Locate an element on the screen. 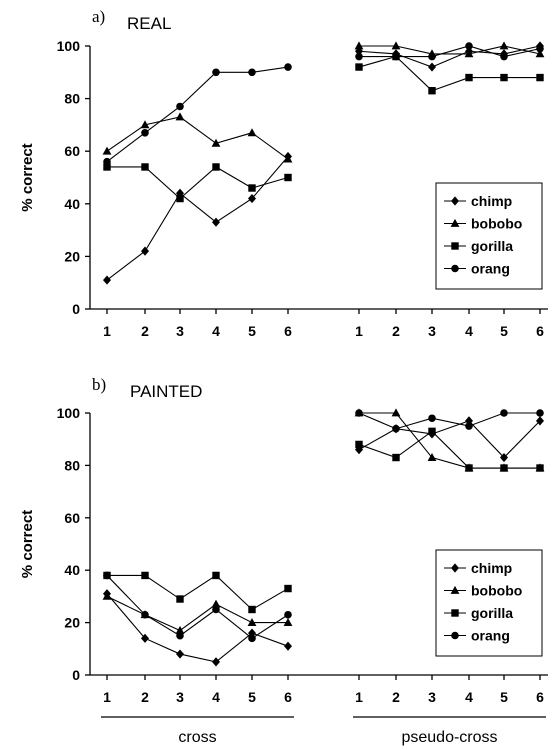  y-tick-label: 0 is located at coordinates (76, 675).